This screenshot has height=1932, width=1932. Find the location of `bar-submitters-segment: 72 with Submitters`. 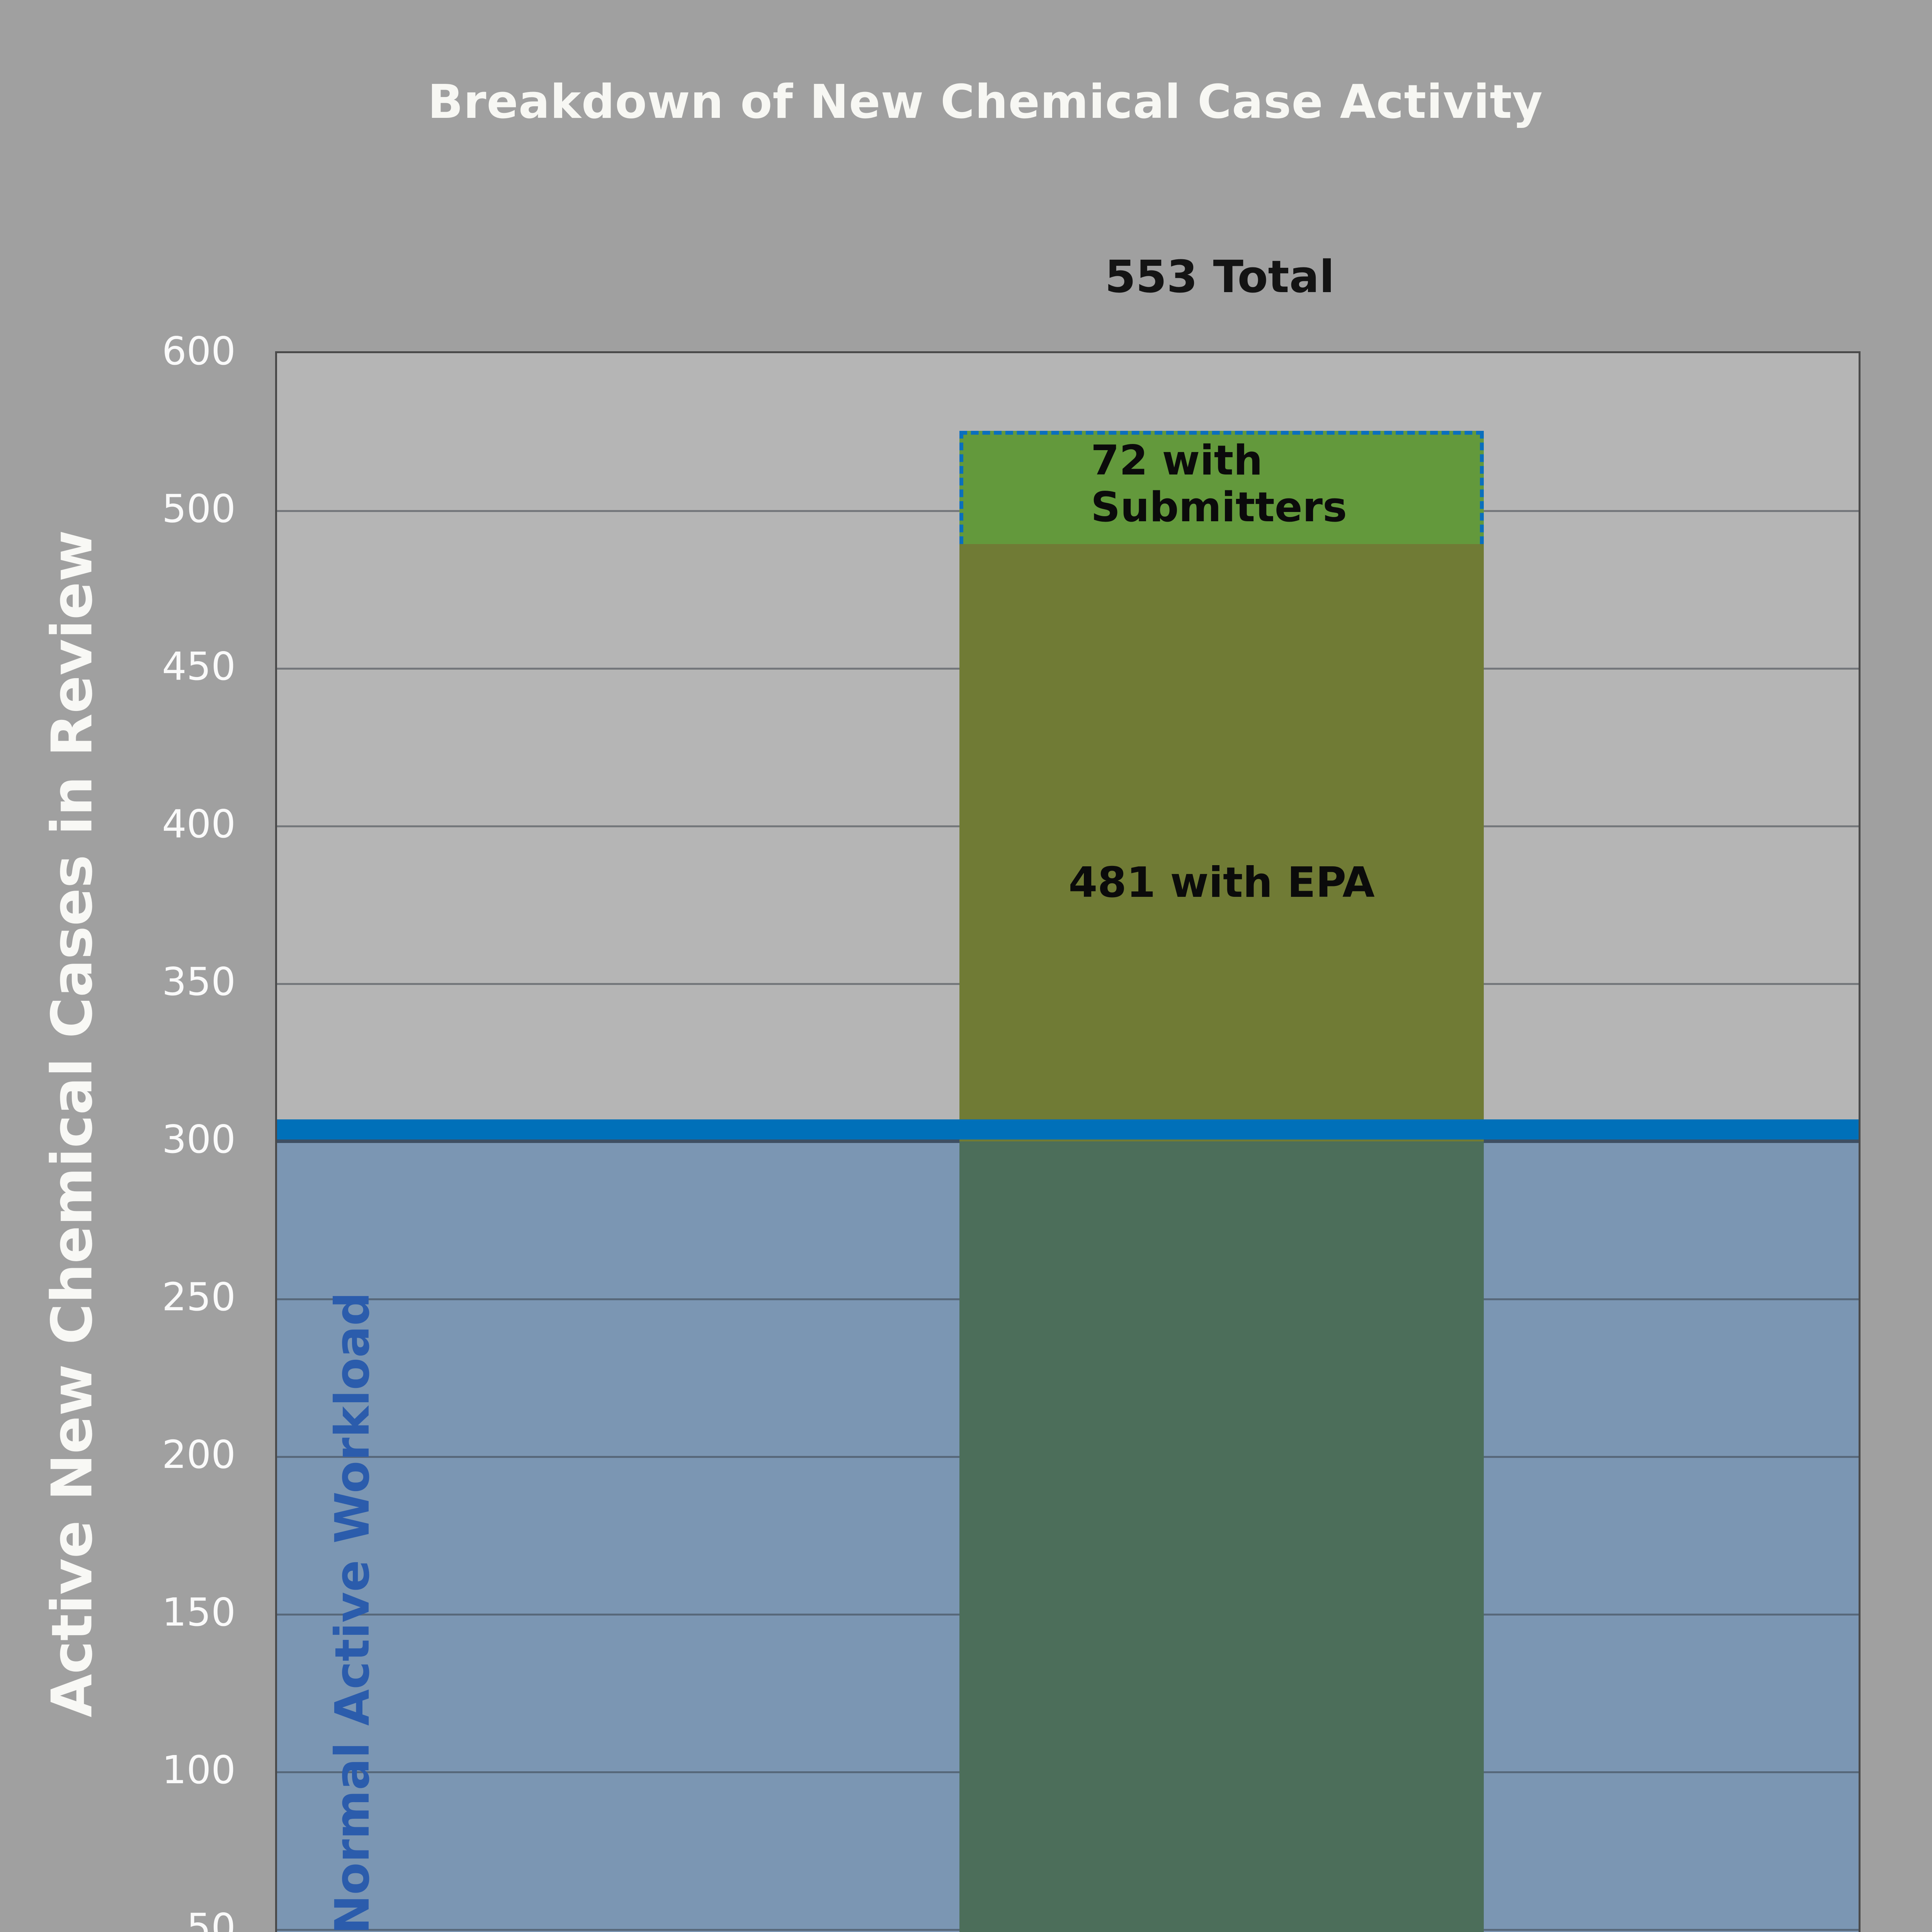

bar-submitters-segment: 72 with Submitters is located at coordinates (1221, 488).